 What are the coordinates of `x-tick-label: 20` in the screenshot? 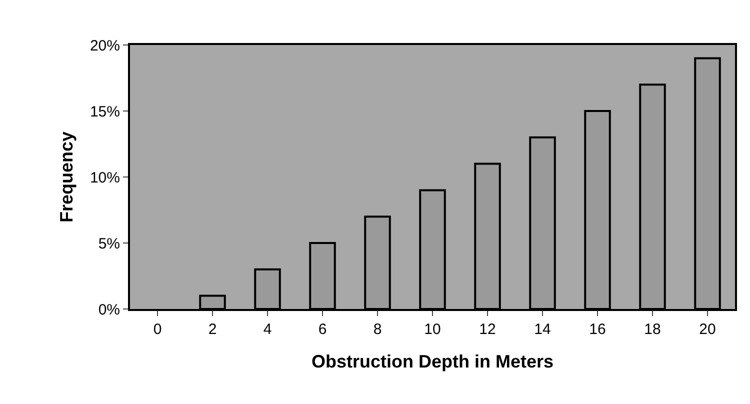 It's located at (707, 329).